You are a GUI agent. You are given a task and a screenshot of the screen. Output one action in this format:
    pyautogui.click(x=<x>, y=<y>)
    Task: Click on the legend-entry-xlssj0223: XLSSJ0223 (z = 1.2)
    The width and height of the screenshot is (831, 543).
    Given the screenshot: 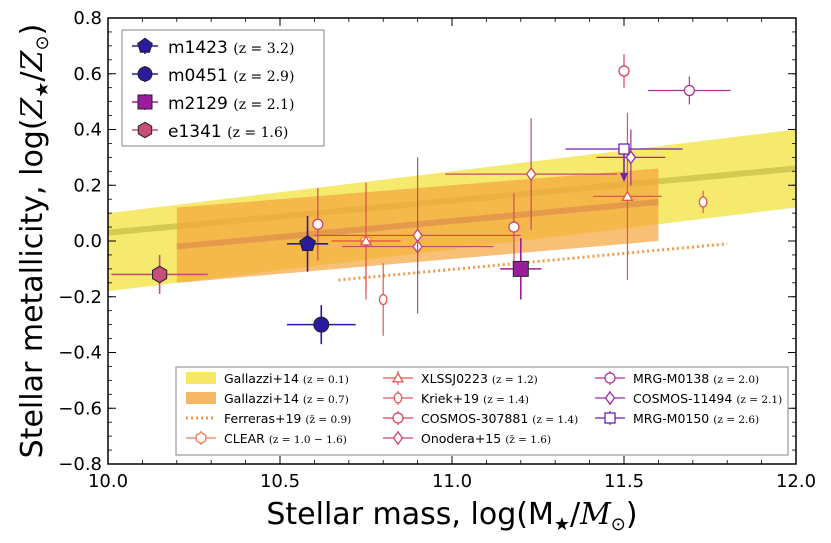 What is the action you would take?
    pyautogui.click(x=460, y=378)
    